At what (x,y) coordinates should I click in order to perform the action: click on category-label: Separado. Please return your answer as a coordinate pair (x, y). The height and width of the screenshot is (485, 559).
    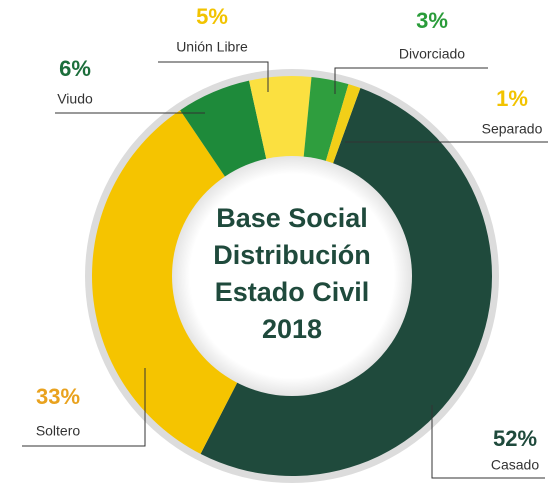
    Looking at the image, I should click on (512, 129).